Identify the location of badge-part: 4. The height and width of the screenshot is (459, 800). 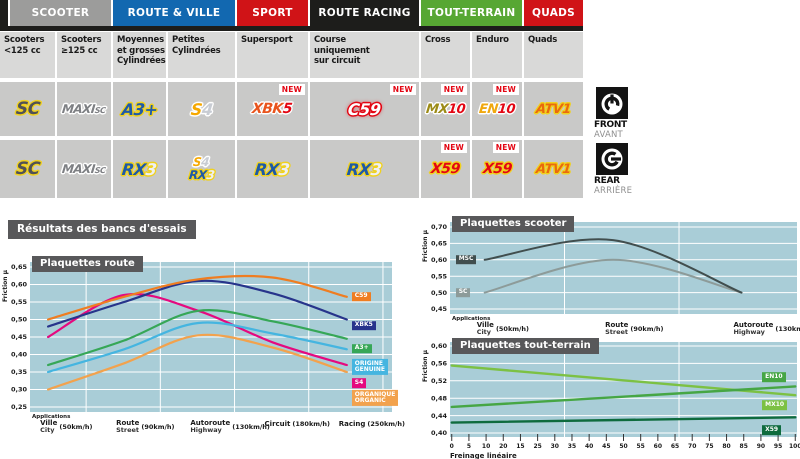
(207, 109).